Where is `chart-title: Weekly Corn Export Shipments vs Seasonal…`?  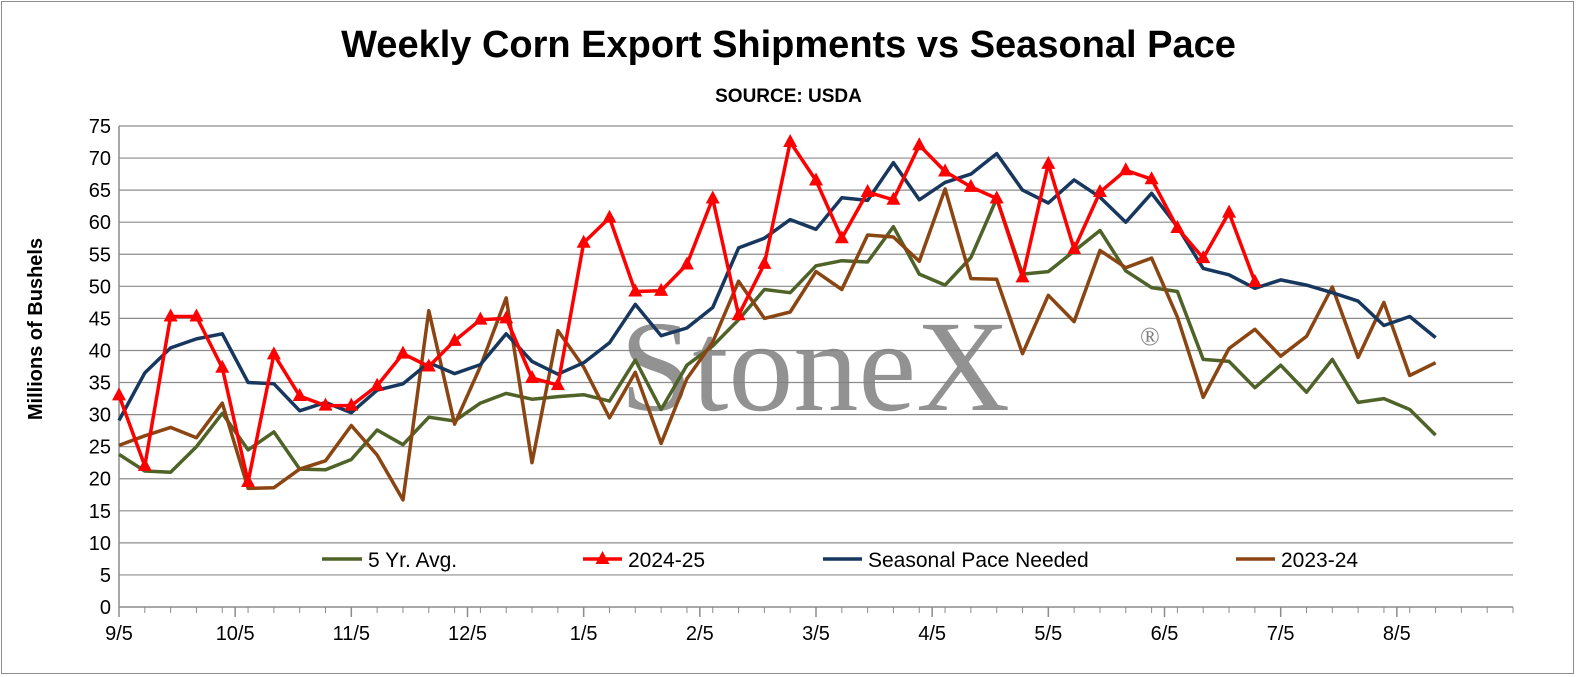
chart-title: Weekly Corn Export Shipments vs Seasonal… is located at coordinates (788, 45).